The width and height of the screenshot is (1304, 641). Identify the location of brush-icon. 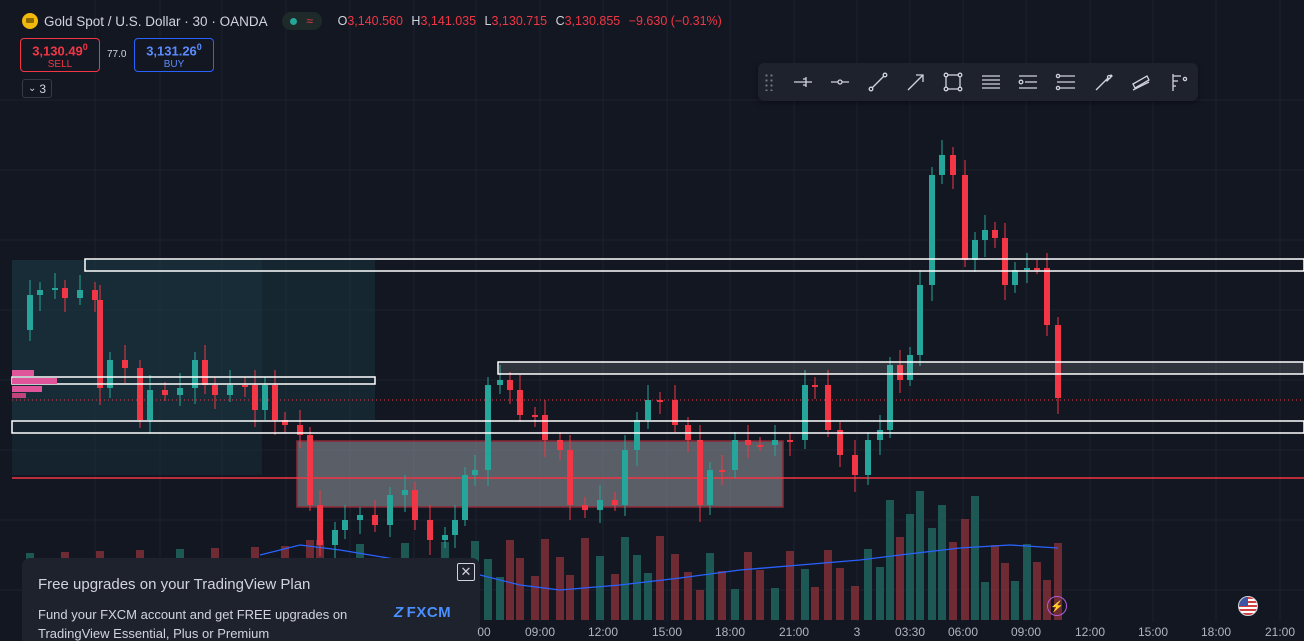
(1104, 82).